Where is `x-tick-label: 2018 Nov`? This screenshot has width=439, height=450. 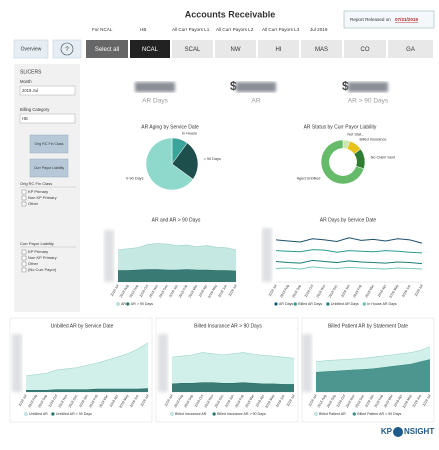 x-tick-label: 2018 Nov is located at coordinates (63, 401).